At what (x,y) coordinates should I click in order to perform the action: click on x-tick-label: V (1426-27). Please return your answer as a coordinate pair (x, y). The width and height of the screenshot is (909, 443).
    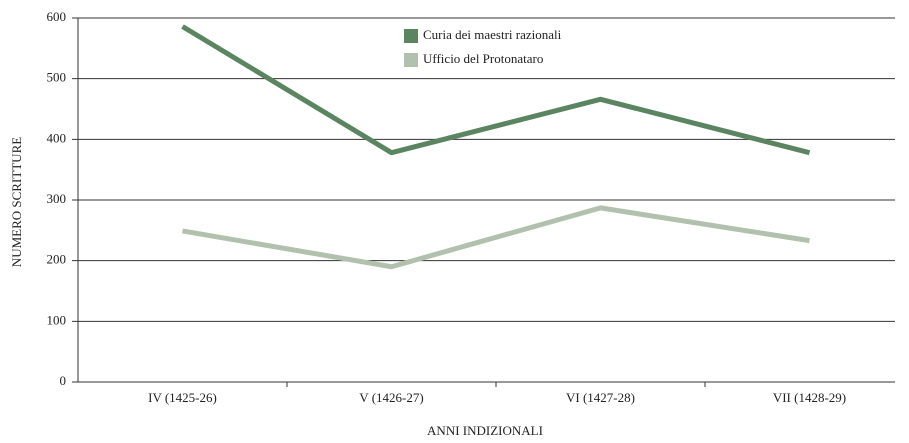
    Looking at the image, I should click on (391, 397).